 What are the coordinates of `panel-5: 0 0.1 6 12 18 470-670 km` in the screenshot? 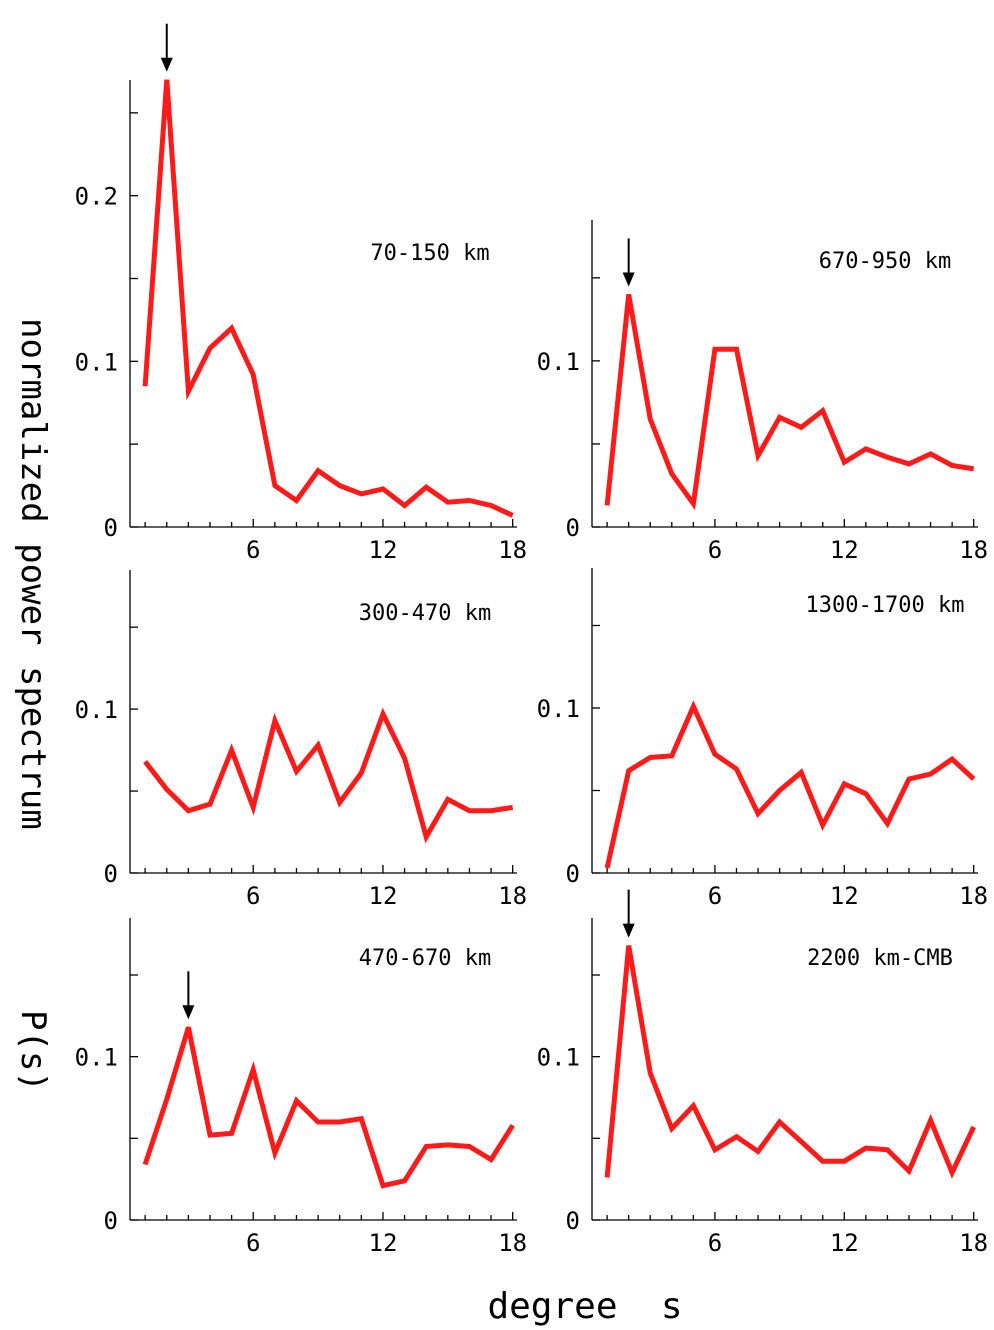 It's located at (301, 1087).